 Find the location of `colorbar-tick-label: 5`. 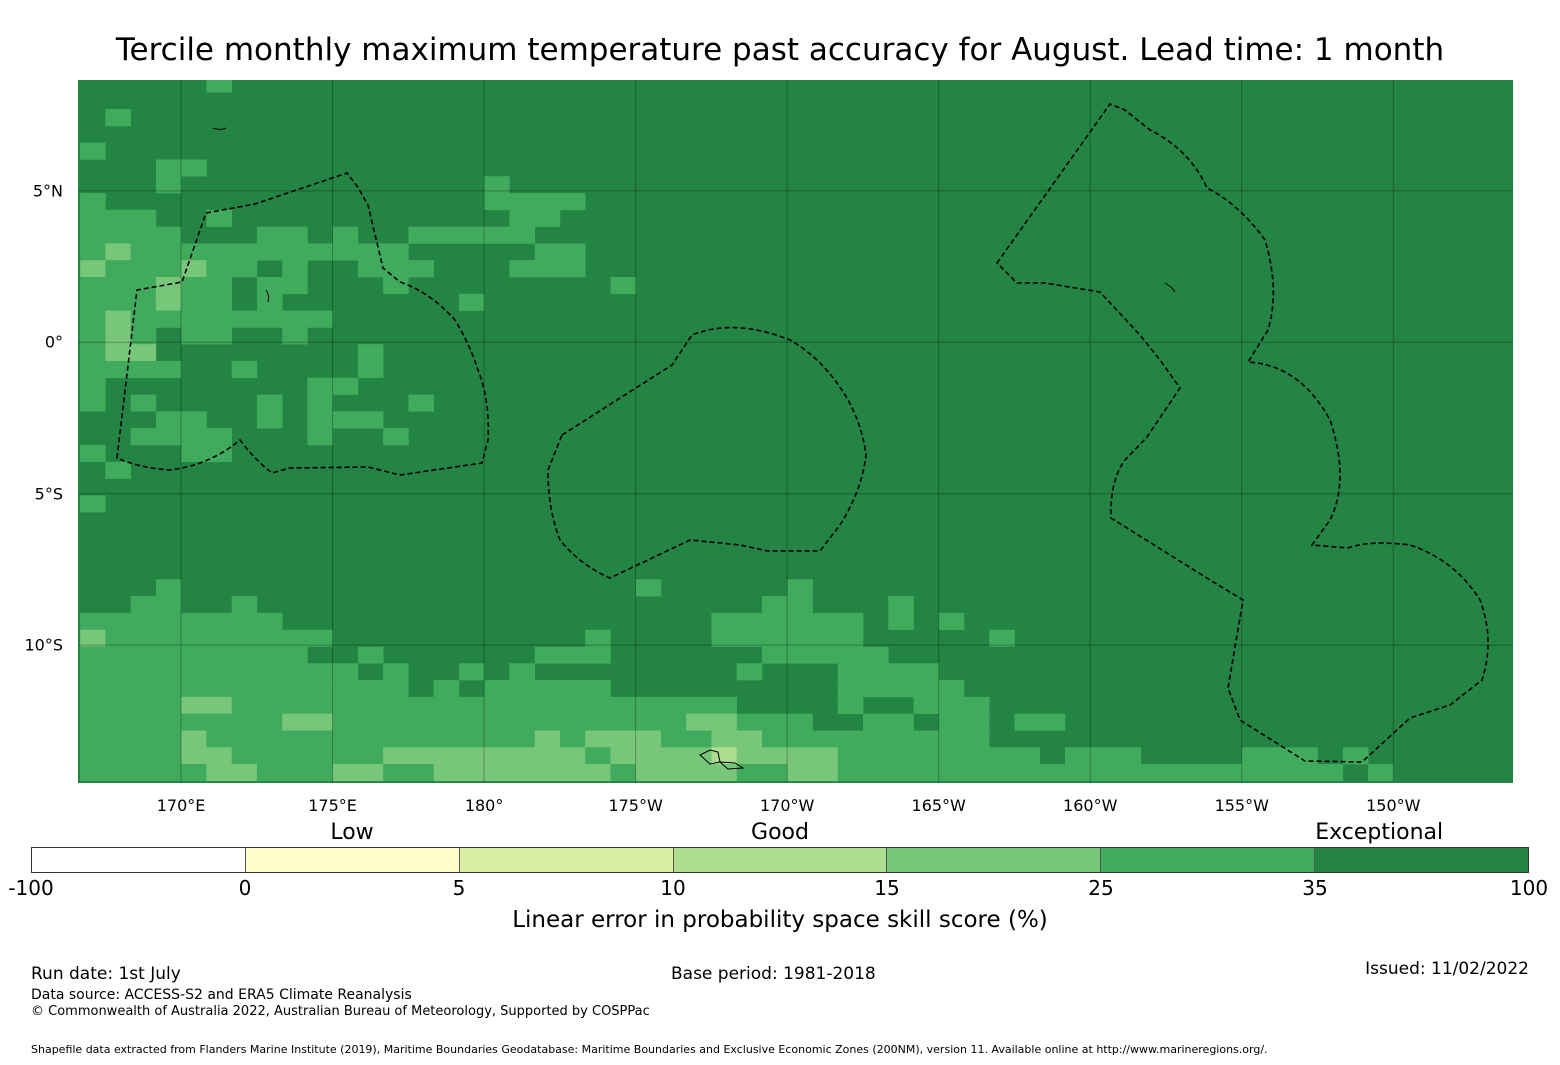

colorbar-tick-label: 5 is located at coordinates (459, 888).